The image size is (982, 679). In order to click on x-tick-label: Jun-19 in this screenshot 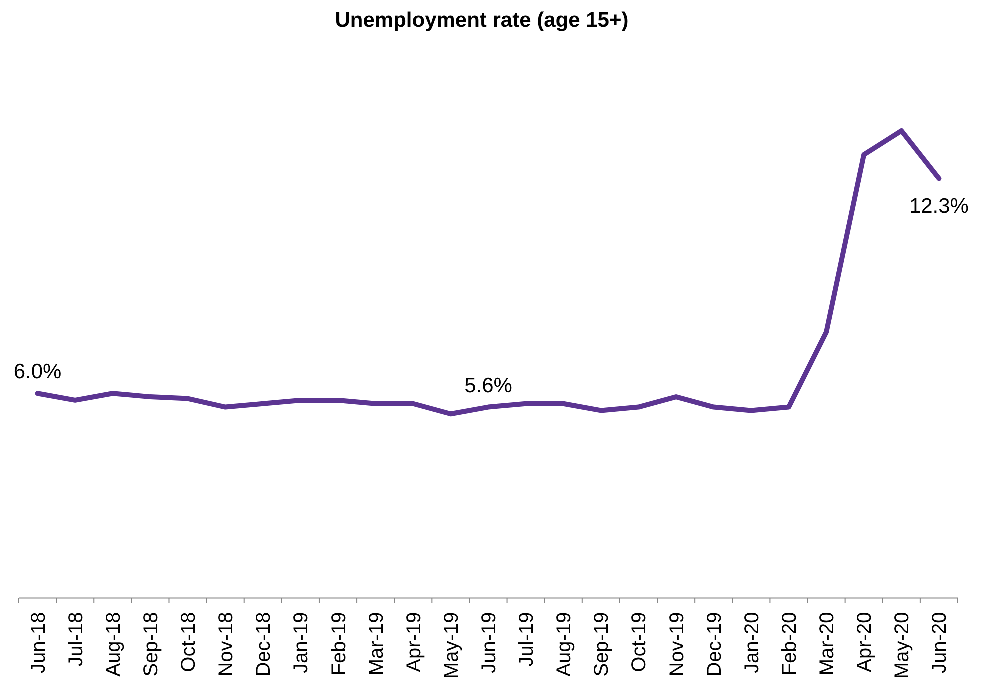, I will do `click(489, 643)`.